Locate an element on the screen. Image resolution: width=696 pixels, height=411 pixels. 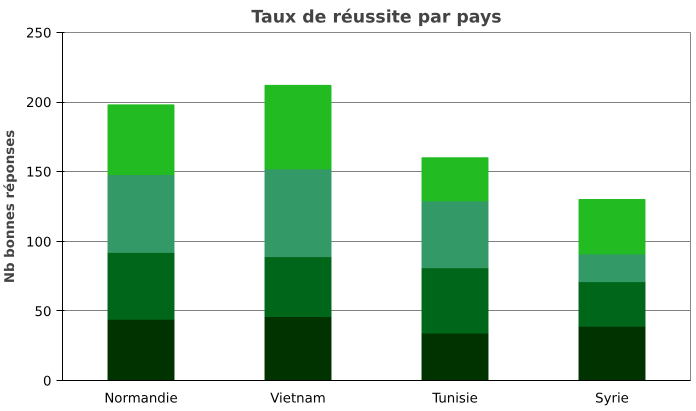
y-tick-label: 150 is located at coordinates (39, 173).